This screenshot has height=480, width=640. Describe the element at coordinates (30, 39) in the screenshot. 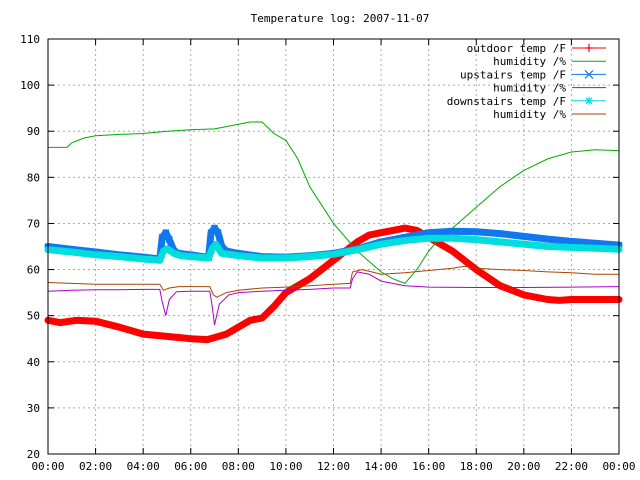

I see `y-tick-label: 110` at that location.